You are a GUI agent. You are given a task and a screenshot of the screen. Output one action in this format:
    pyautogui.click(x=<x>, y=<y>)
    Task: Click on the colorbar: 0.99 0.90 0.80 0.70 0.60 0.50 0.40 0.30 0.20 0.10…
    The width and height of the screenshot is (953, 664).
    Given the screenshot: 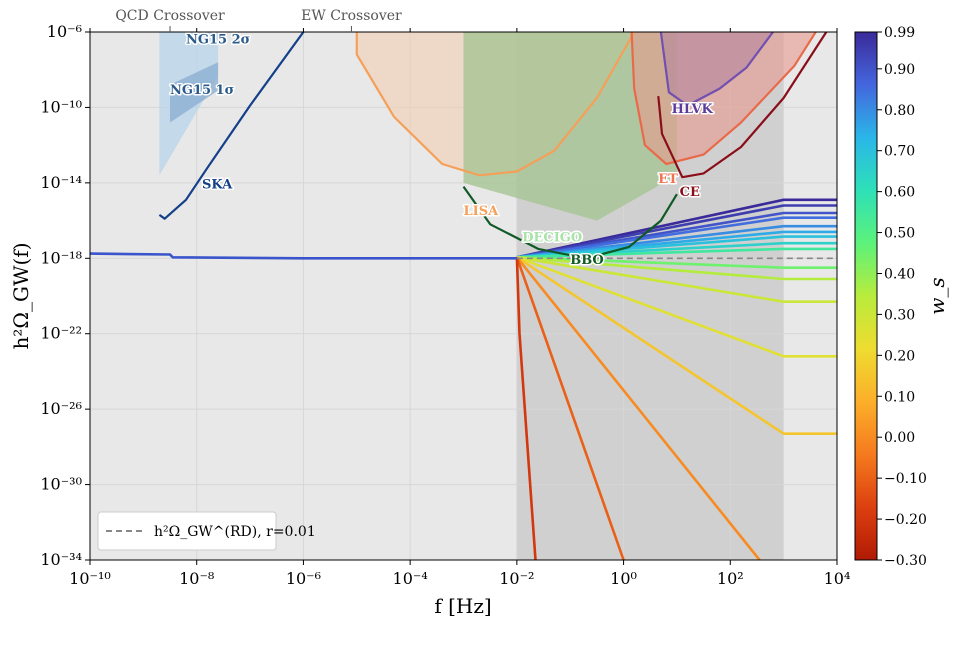 What is the action you would take?
    pyautogui.click(x=901, y=297)
    